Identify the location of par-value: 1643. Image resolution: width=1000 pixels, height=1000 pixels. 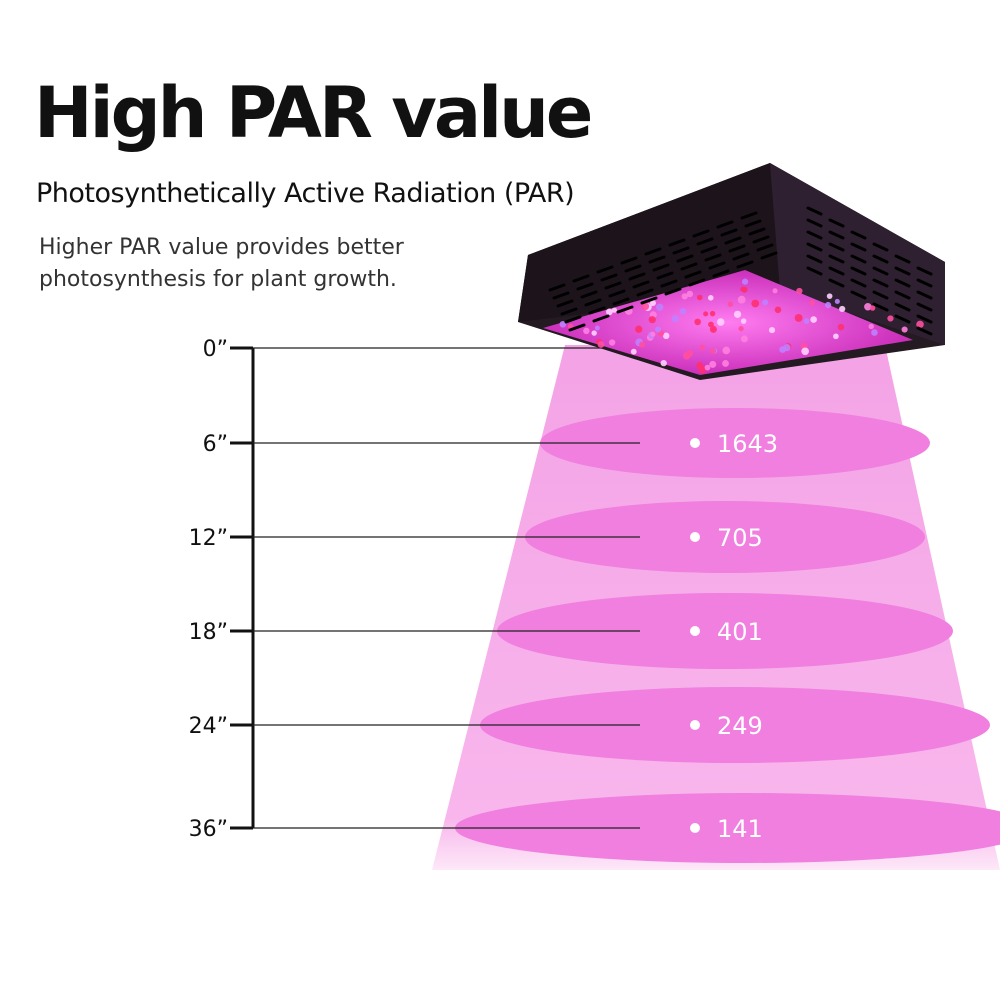
(747, 444).